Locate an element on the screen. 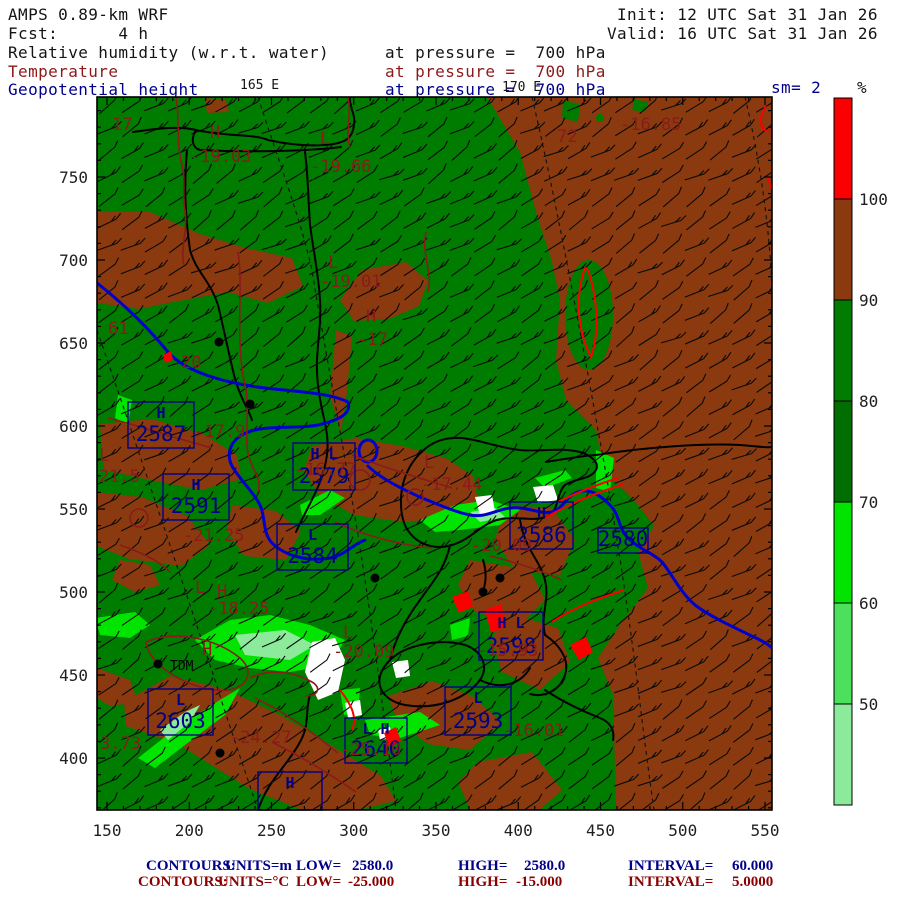 Image resolution: width=900 pixels, height=900 pixels. contour-info-token: HIGH= is located at coordinates (483, 866).